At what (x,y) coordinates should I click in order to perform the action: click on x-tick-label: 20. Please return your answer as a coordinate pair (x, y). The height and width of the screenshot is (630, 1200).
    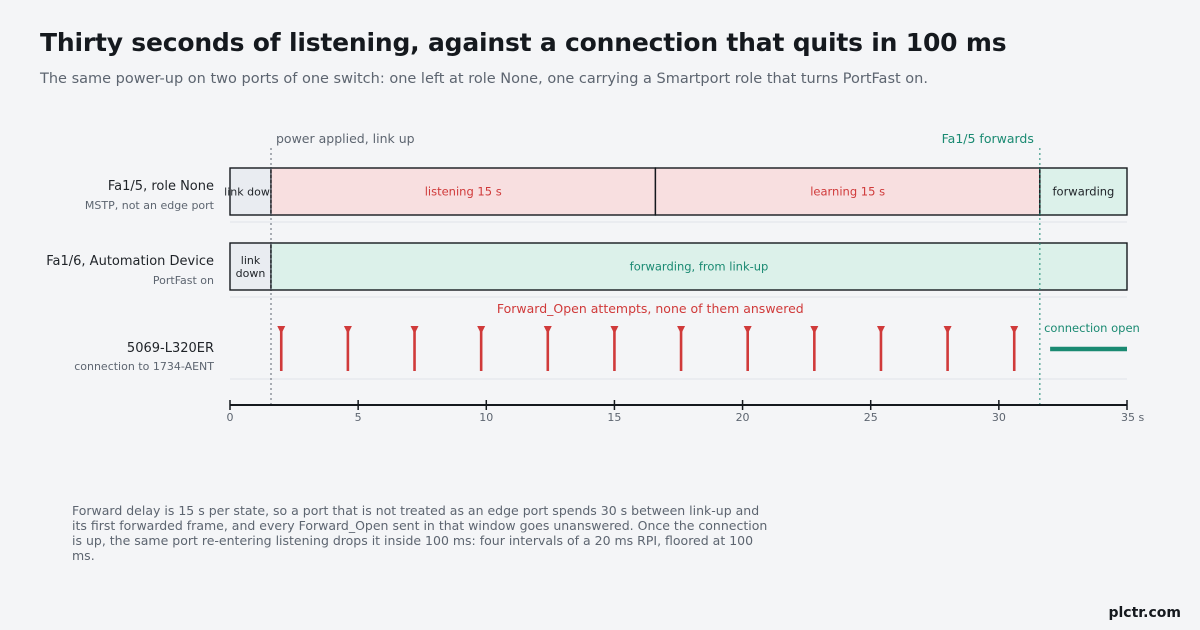
    Looking at the image, I should click on (743, 417).